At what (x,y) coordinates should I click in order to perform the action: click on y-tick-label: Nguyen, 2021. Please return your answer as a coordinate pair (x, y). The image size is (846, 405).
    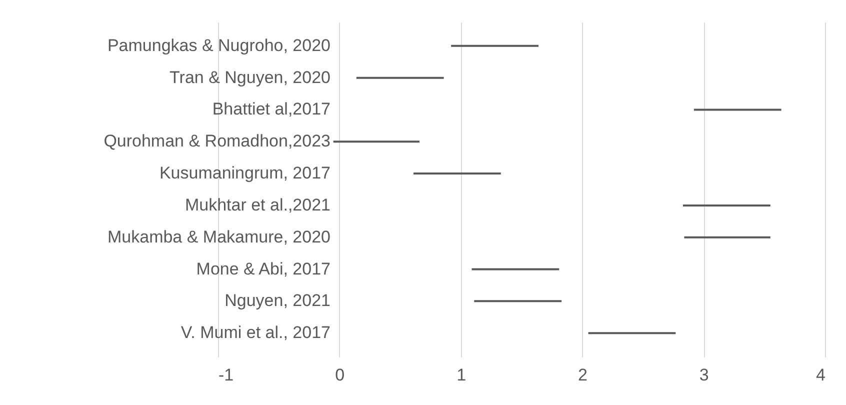
    Looking at the image, I should click on (277, 300).